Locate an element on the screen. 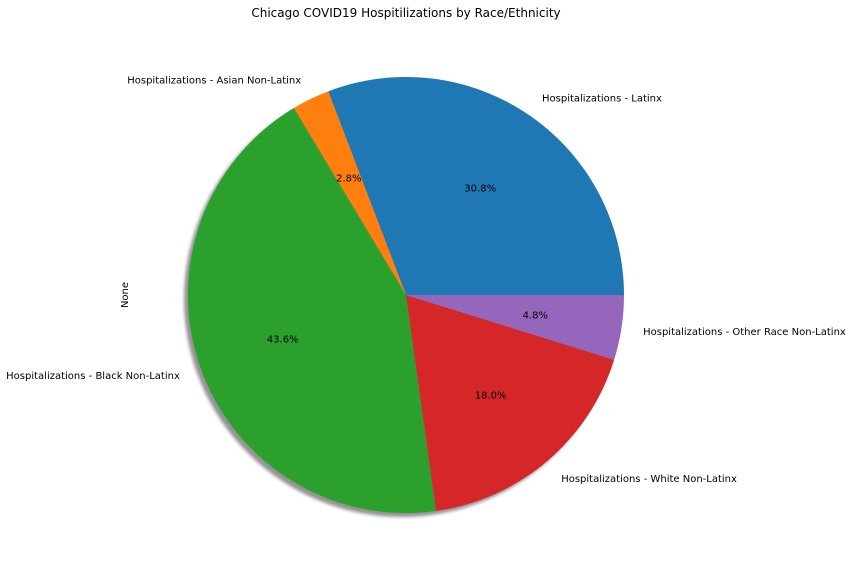  slice-percent-label: 18.0% is located at coordinates (491, 396).